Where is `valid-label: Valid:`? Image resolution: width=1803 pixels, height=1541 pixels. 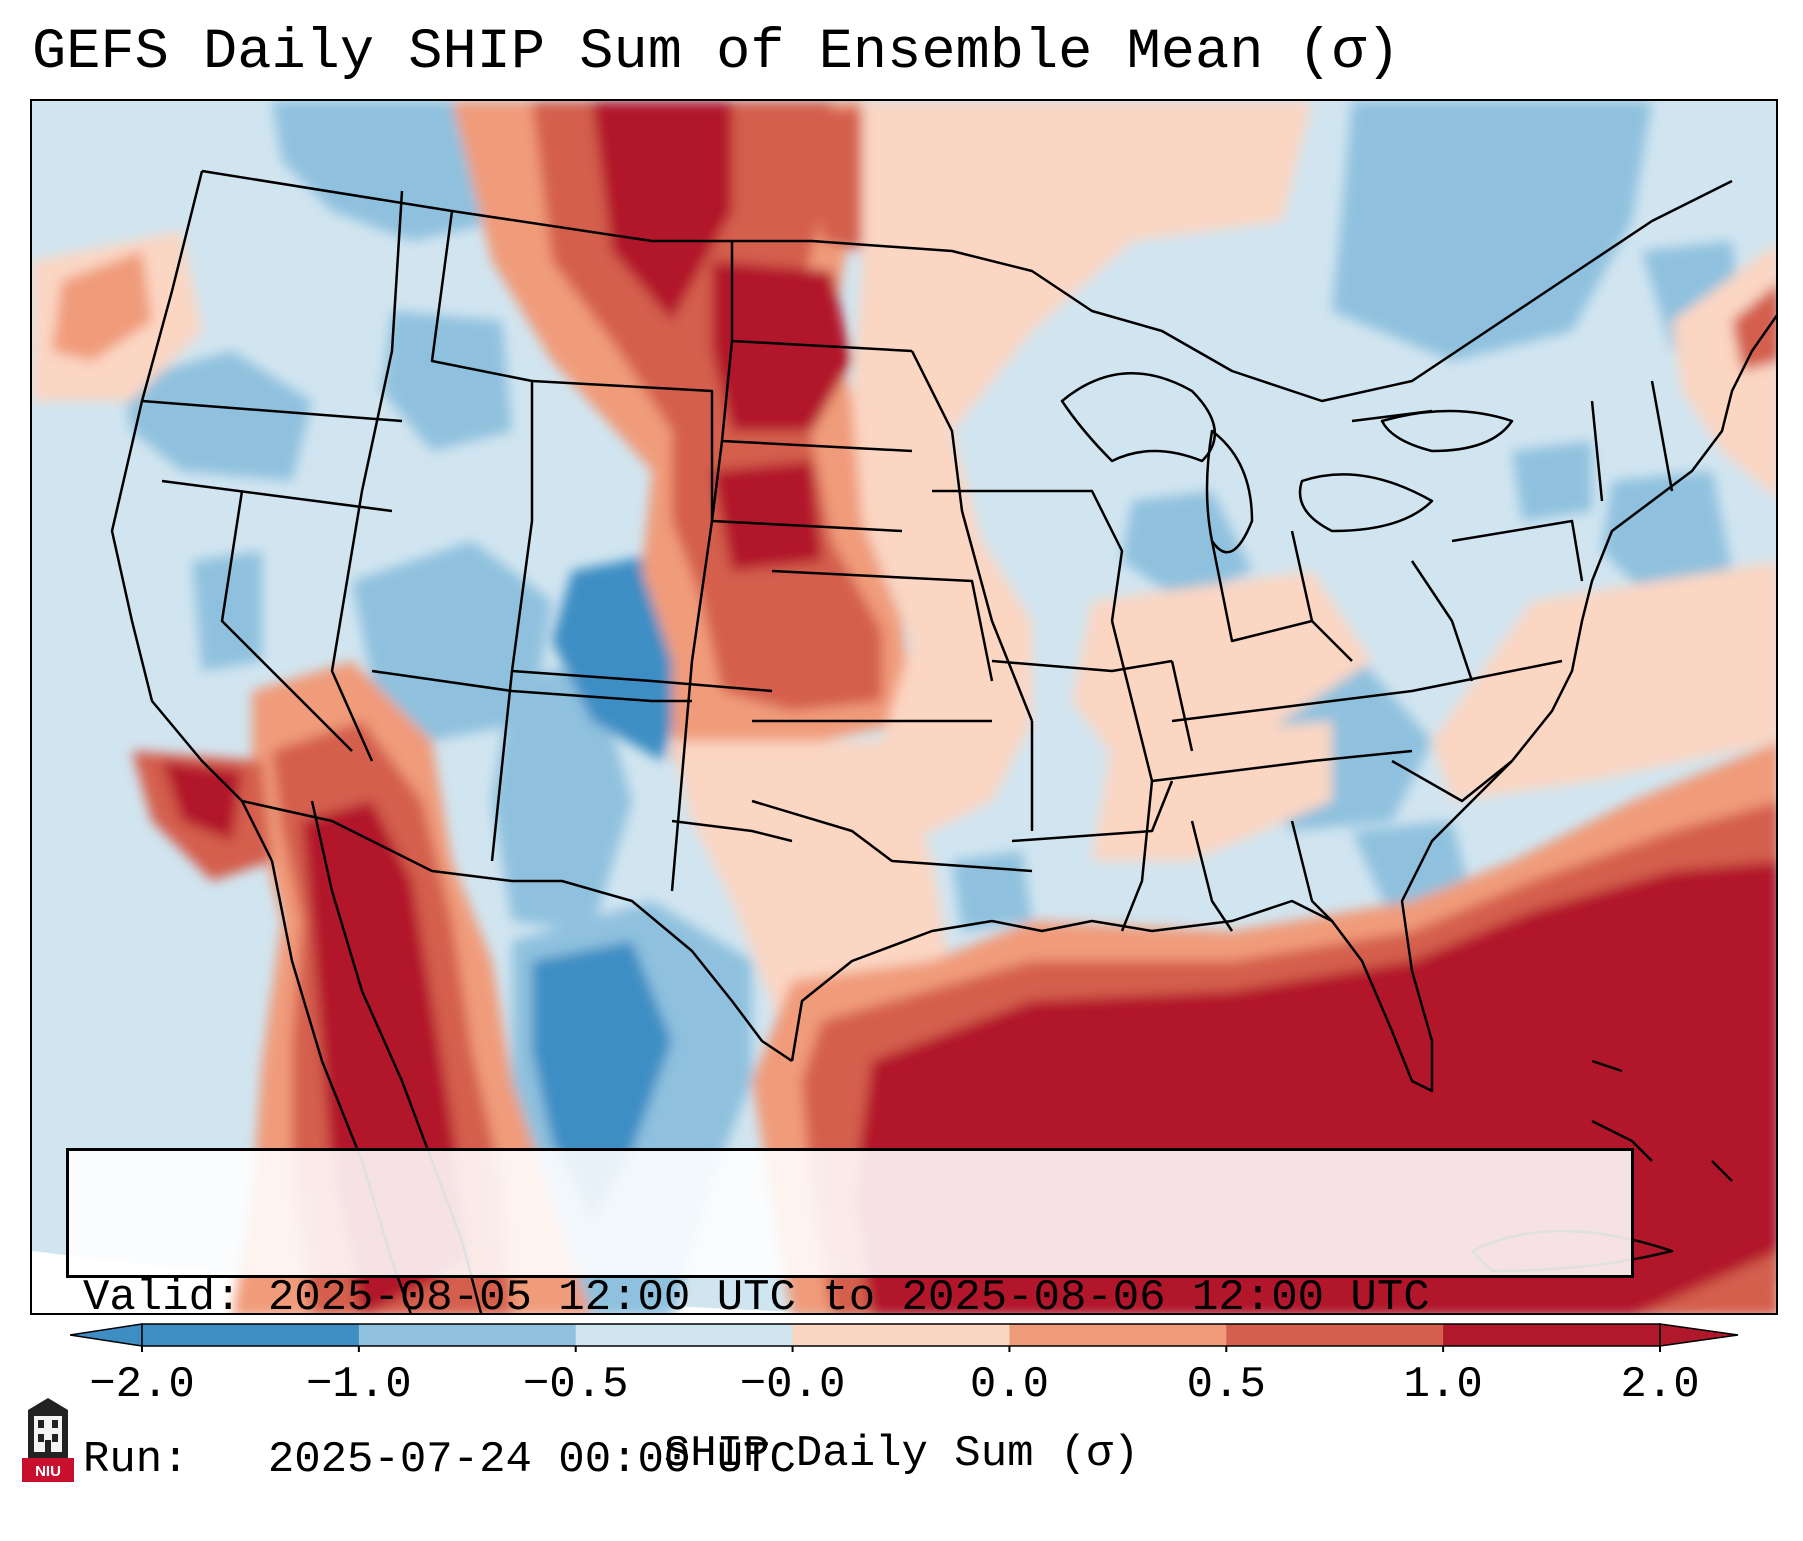
valid-label: Valid: is located at coordinates (162, 1298).